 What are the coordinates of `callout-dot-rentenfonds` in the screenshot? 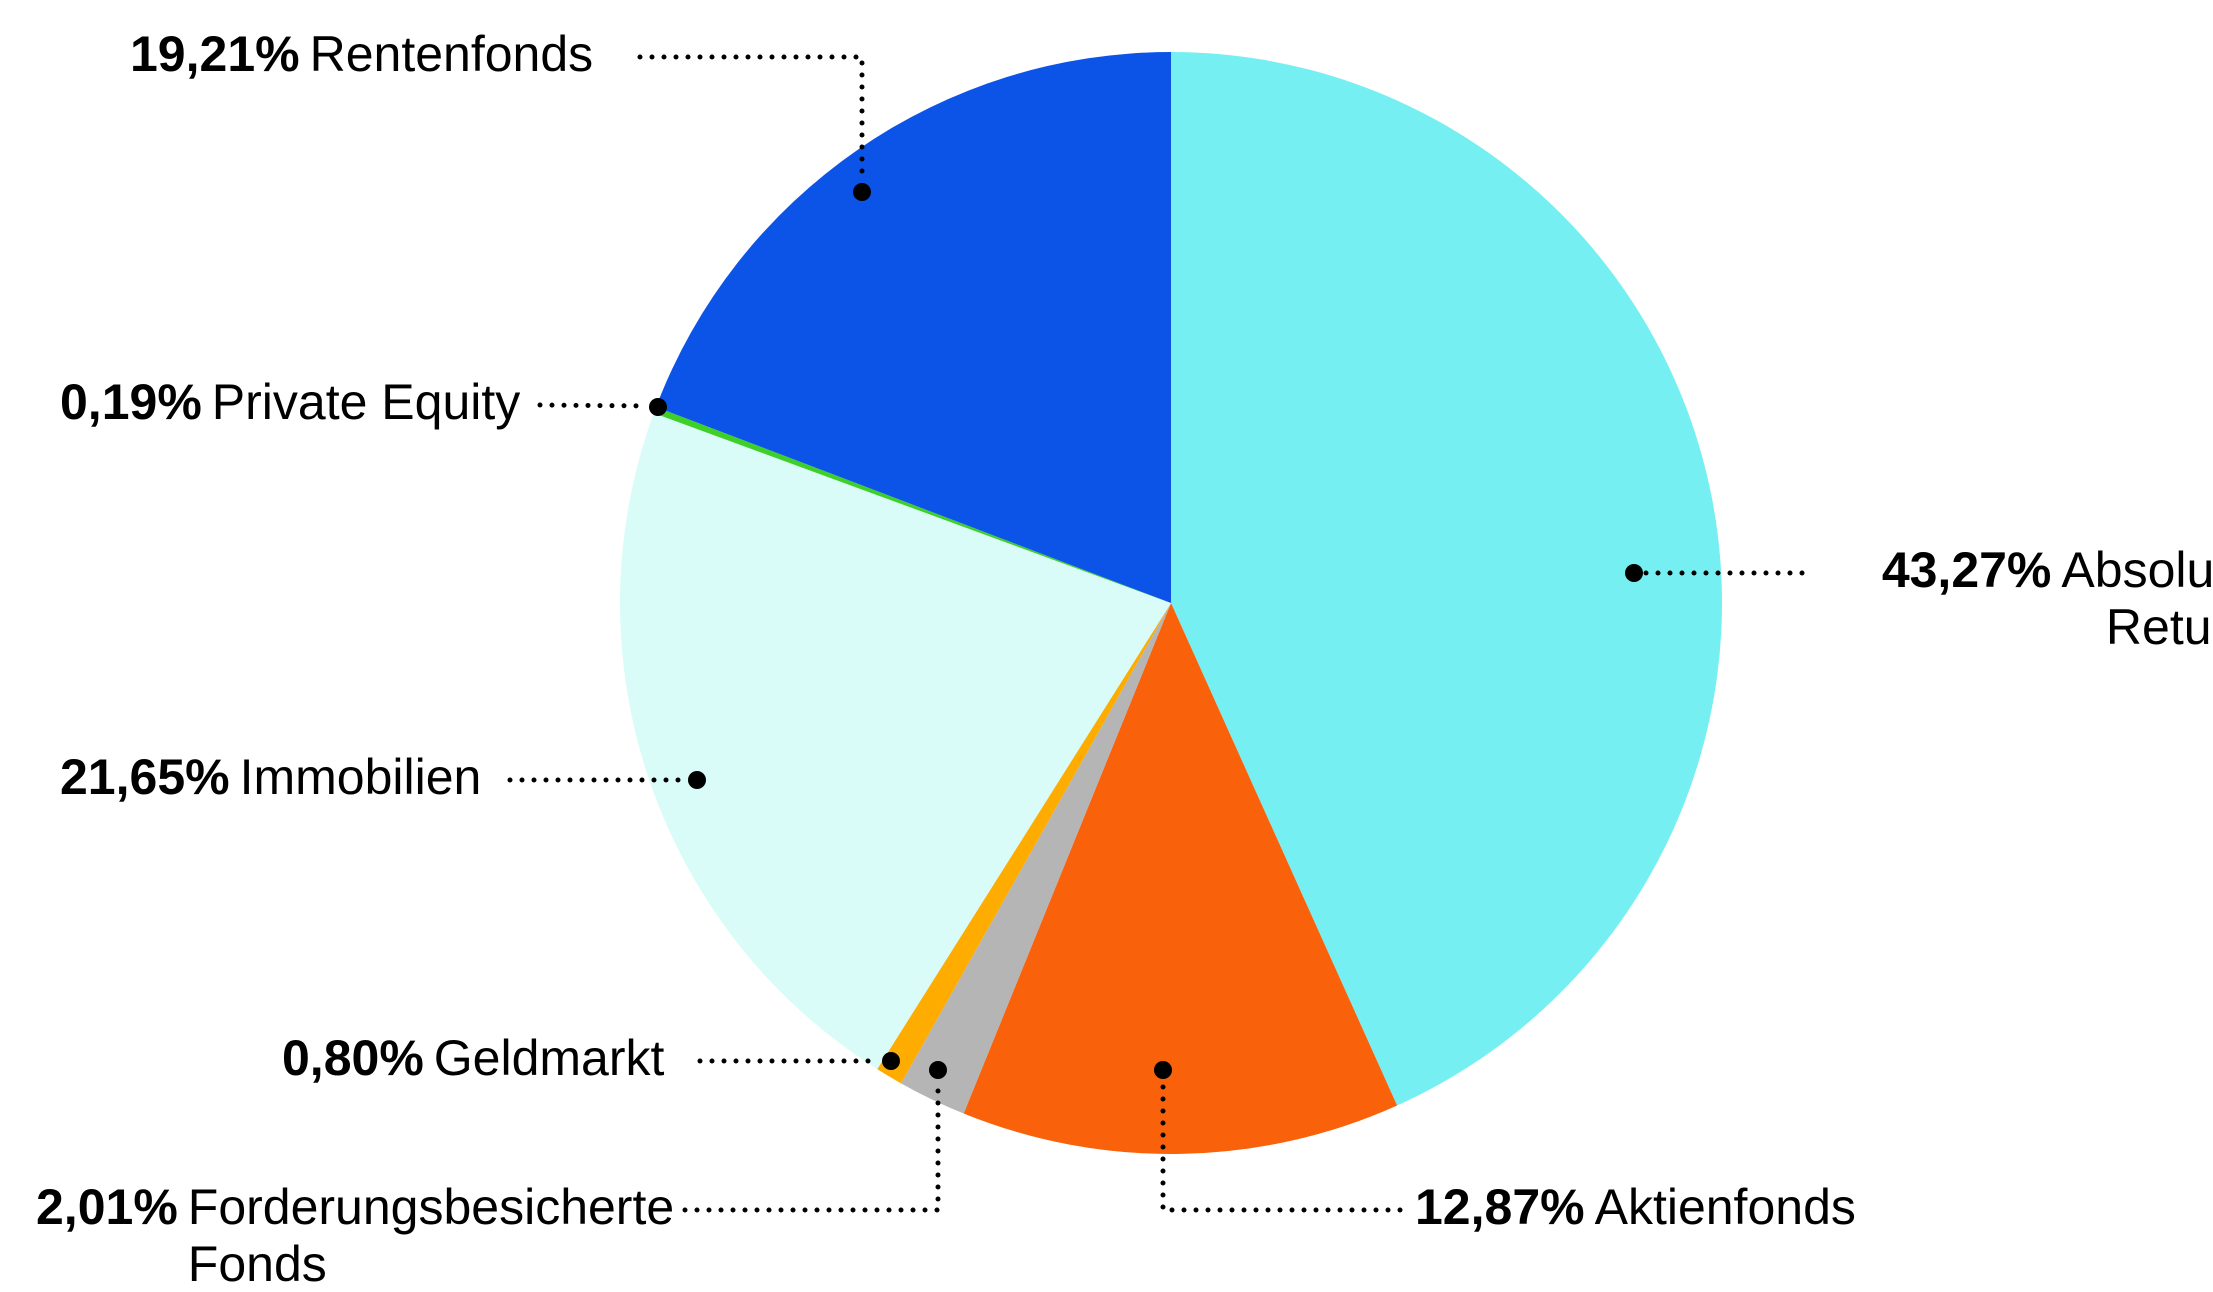 It's located at (862, 192).